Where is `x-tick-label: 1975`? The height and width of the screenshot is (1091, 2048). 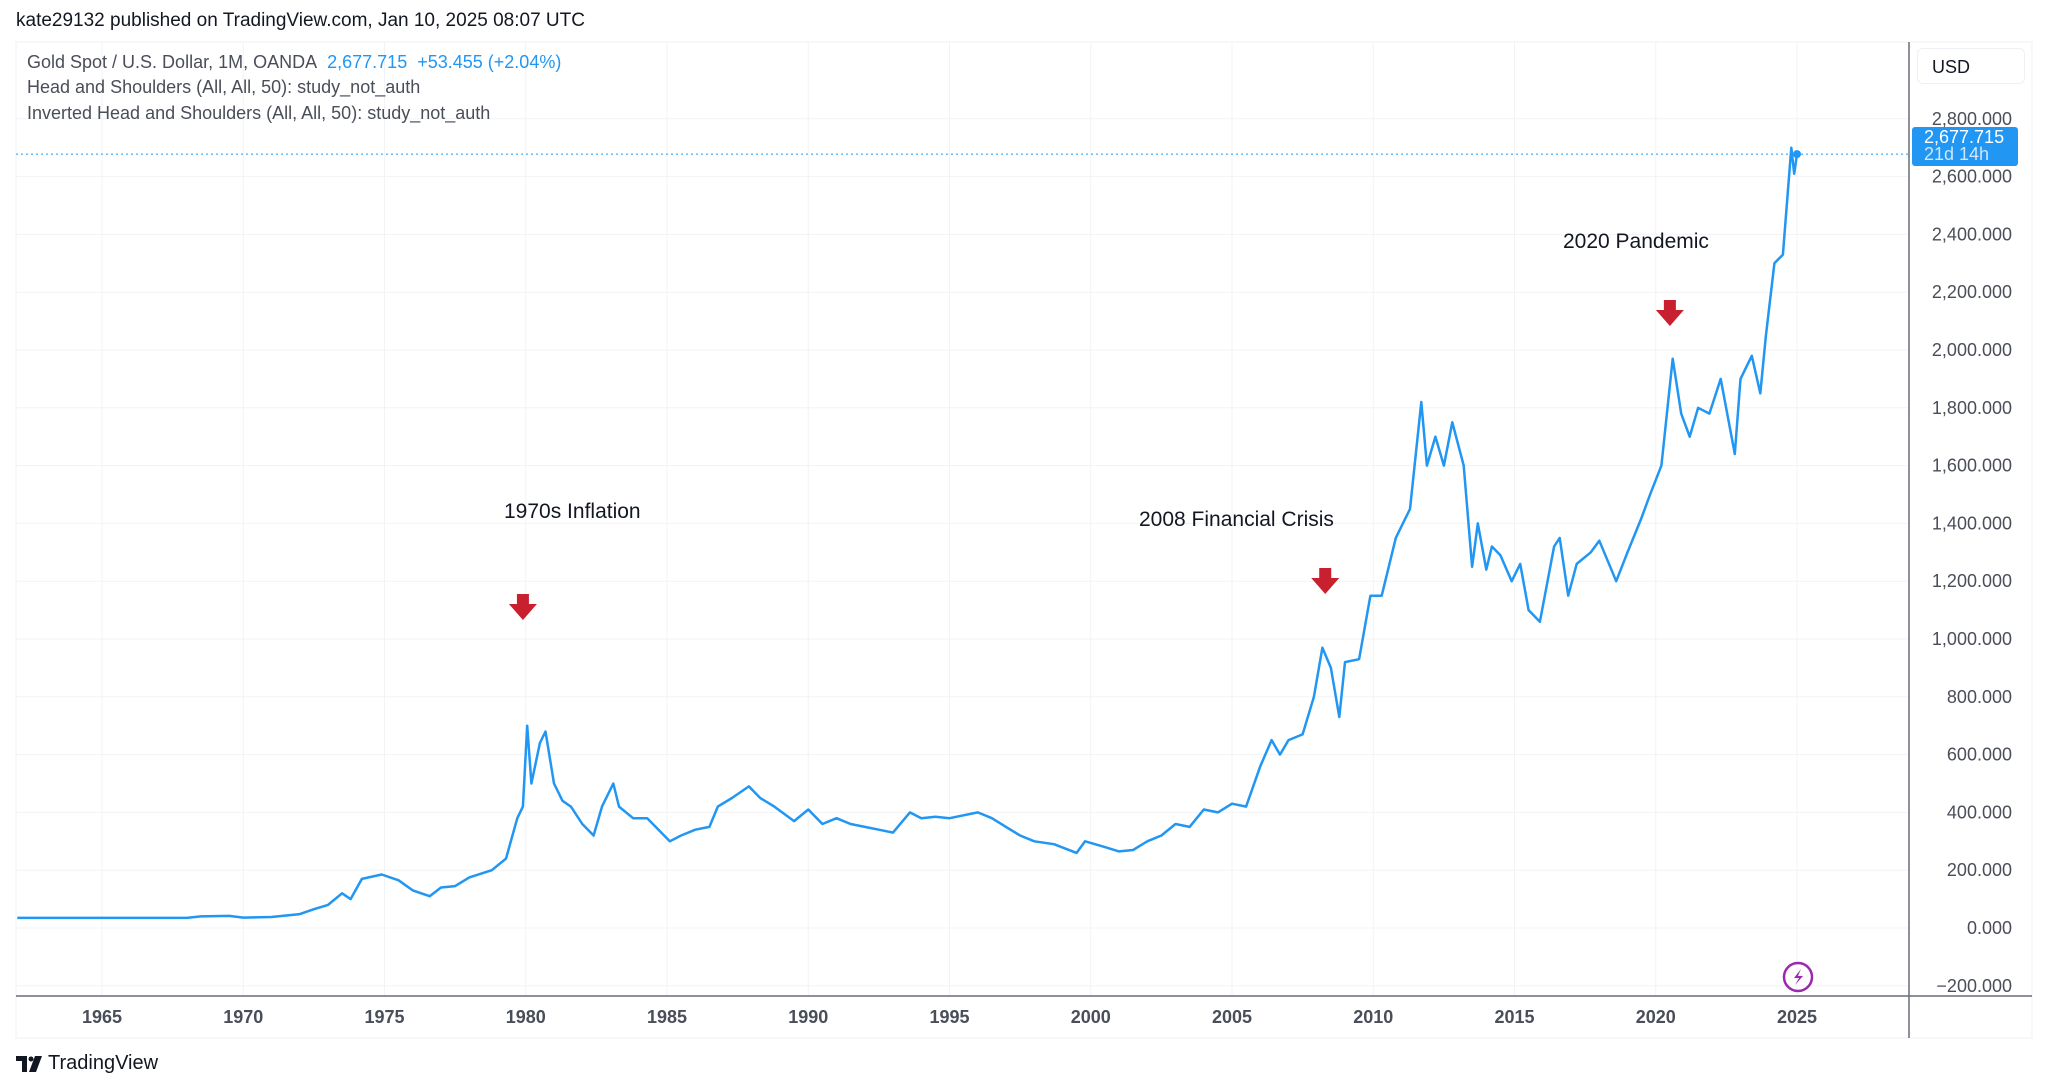
x-tick-label: 1975 is located at coordinates (384, 1017).